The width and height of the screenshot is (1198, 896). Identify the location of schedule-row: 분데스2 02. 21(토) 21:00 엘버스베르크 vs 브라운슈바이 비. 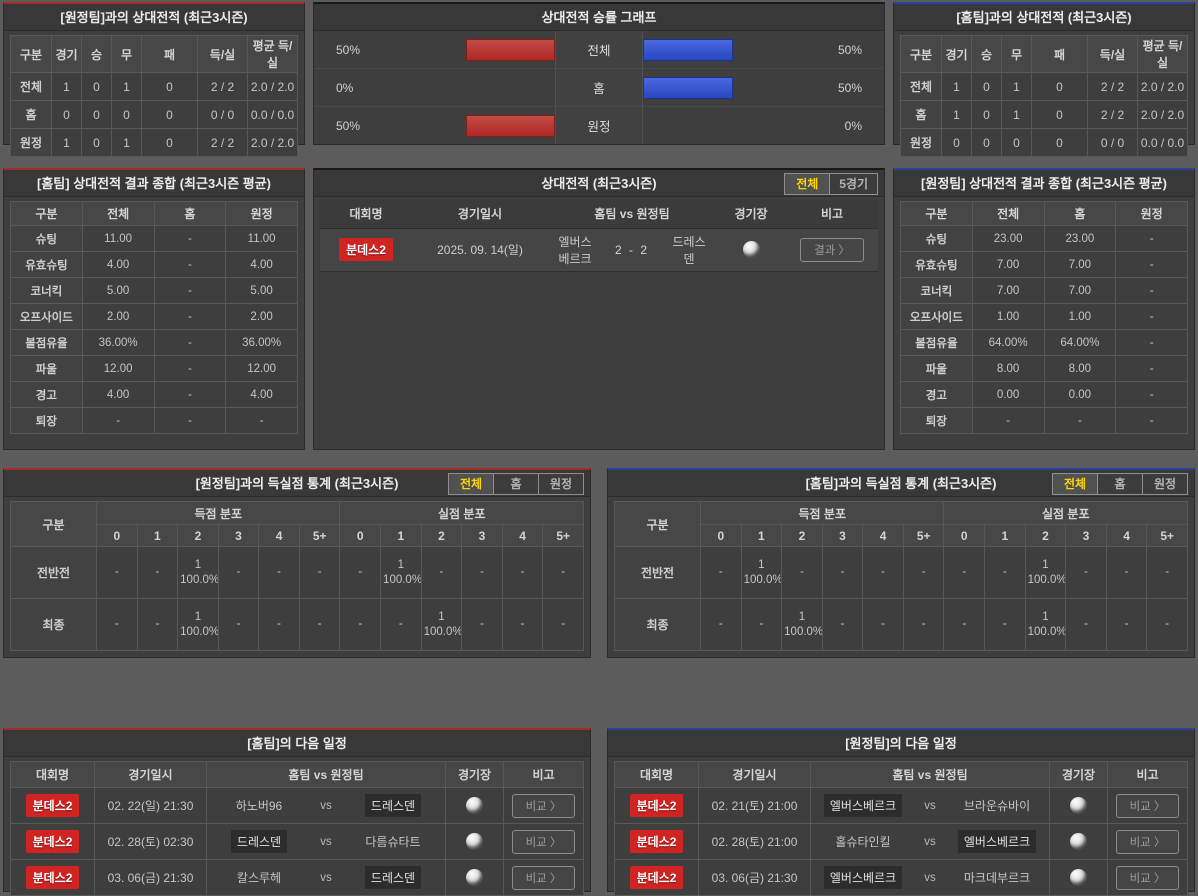
(901, 805).